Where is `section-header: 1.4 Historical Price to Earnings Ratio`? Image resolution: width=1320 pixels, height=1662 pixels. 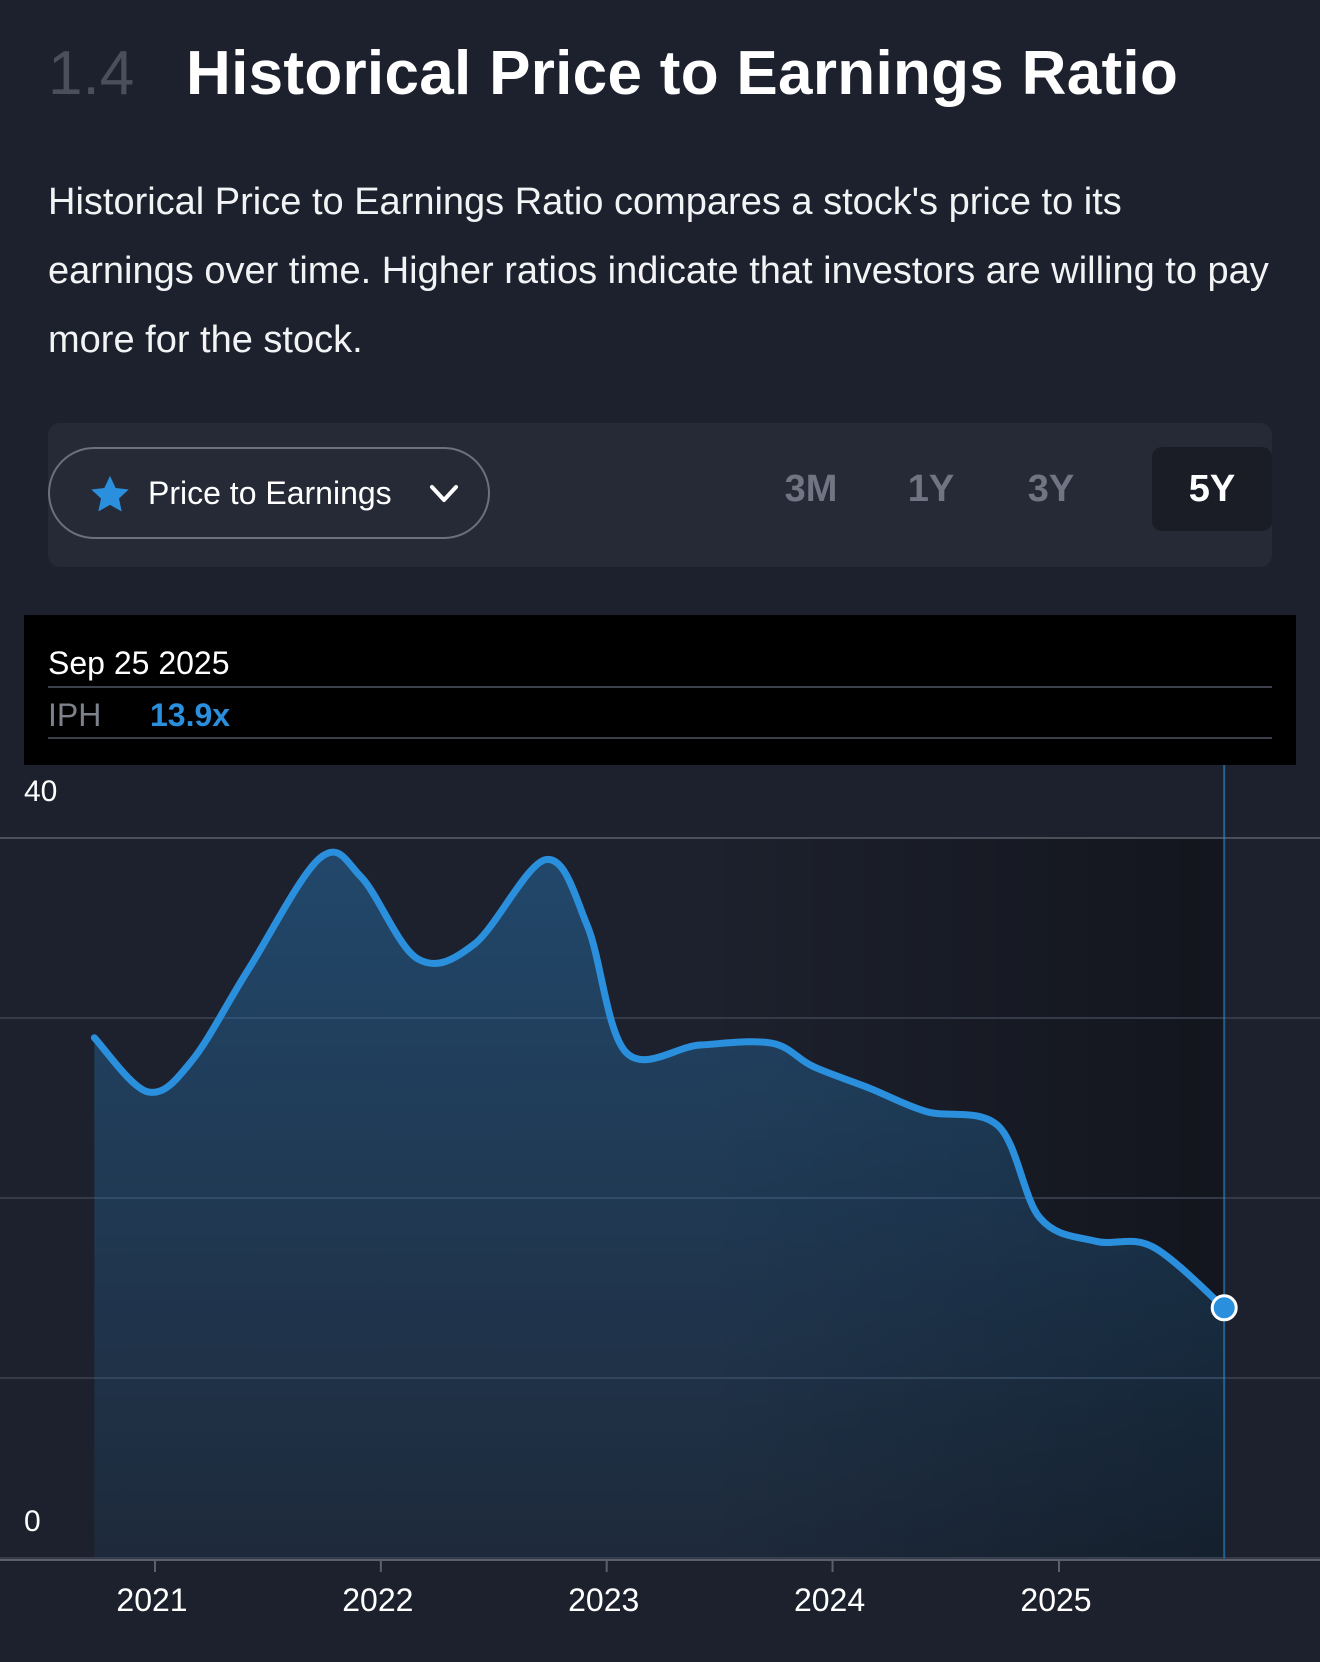 section-header: 1.4 Historical Price to Earnings Ratio is located at coordinates (613, 73).